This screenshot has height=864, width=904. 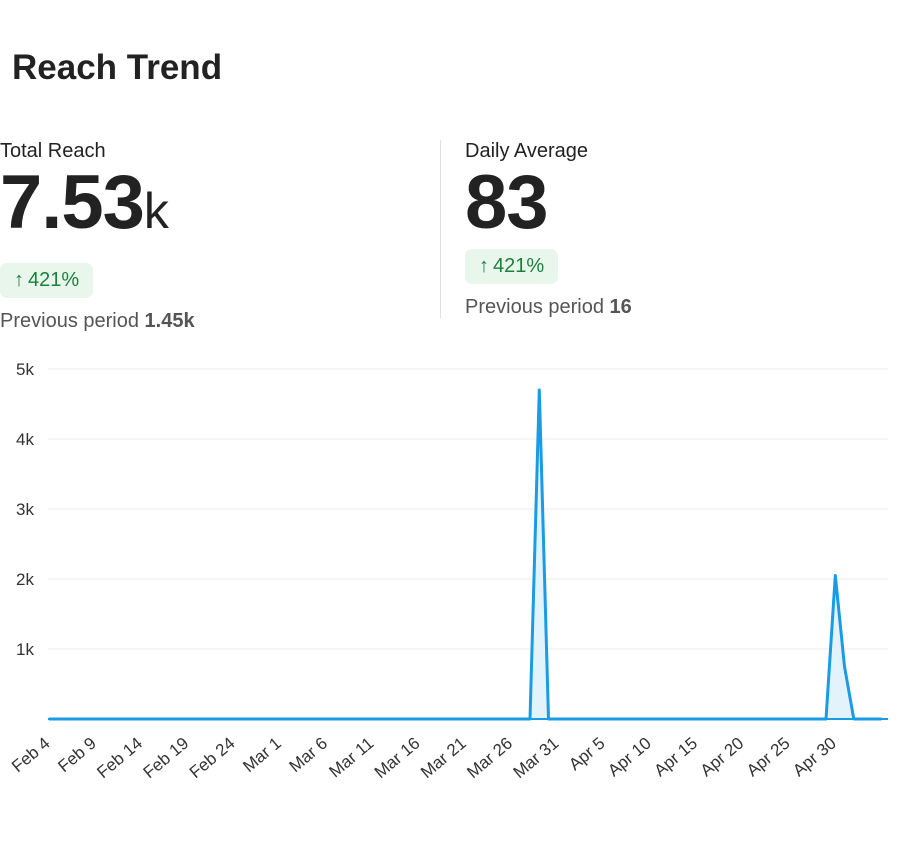 What do you see at coordinates (586, 754) in the screenshot?
I see `x-tick-label: Apr 5` at bounding box center [586, 754].